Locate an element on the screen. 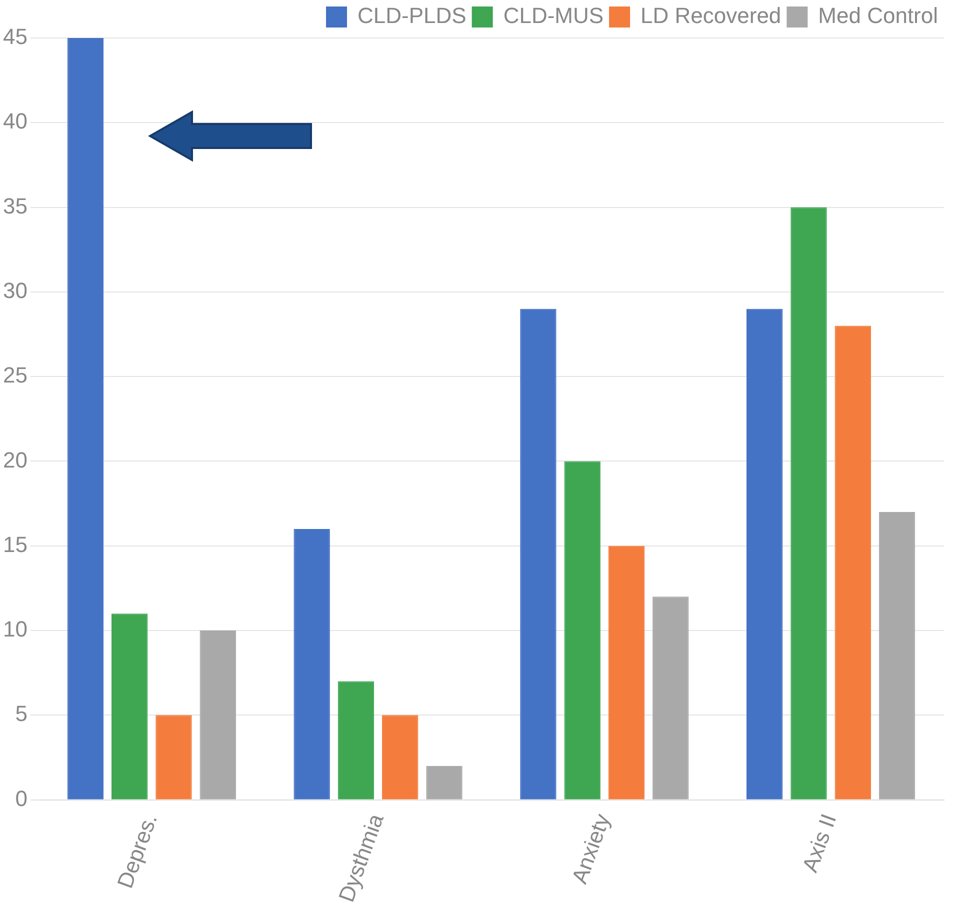 The image size is (954, 909). y-tick-label: 25 is located at coordinates (15, 375).